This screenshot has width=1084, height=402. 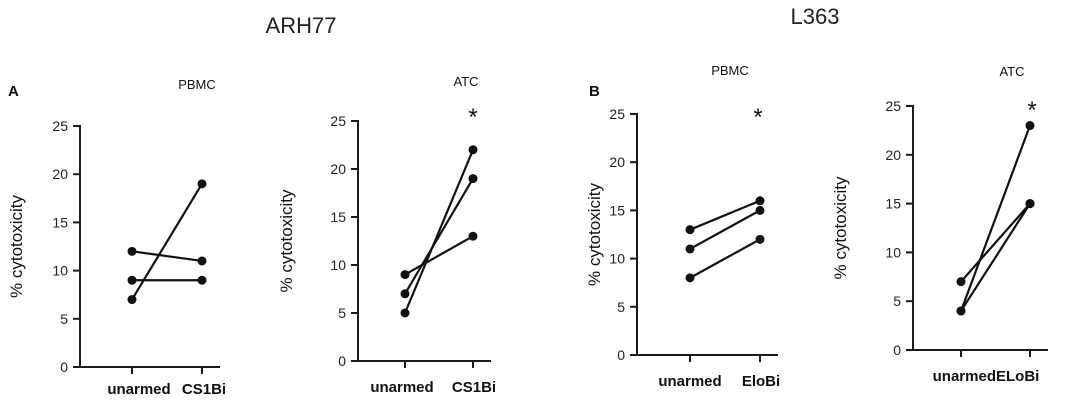 What do you see at coordinates (964, 376) in the screenshot?
I see `chart4-x-tick-label-0: unarmed` at bounding box center [964, 376].